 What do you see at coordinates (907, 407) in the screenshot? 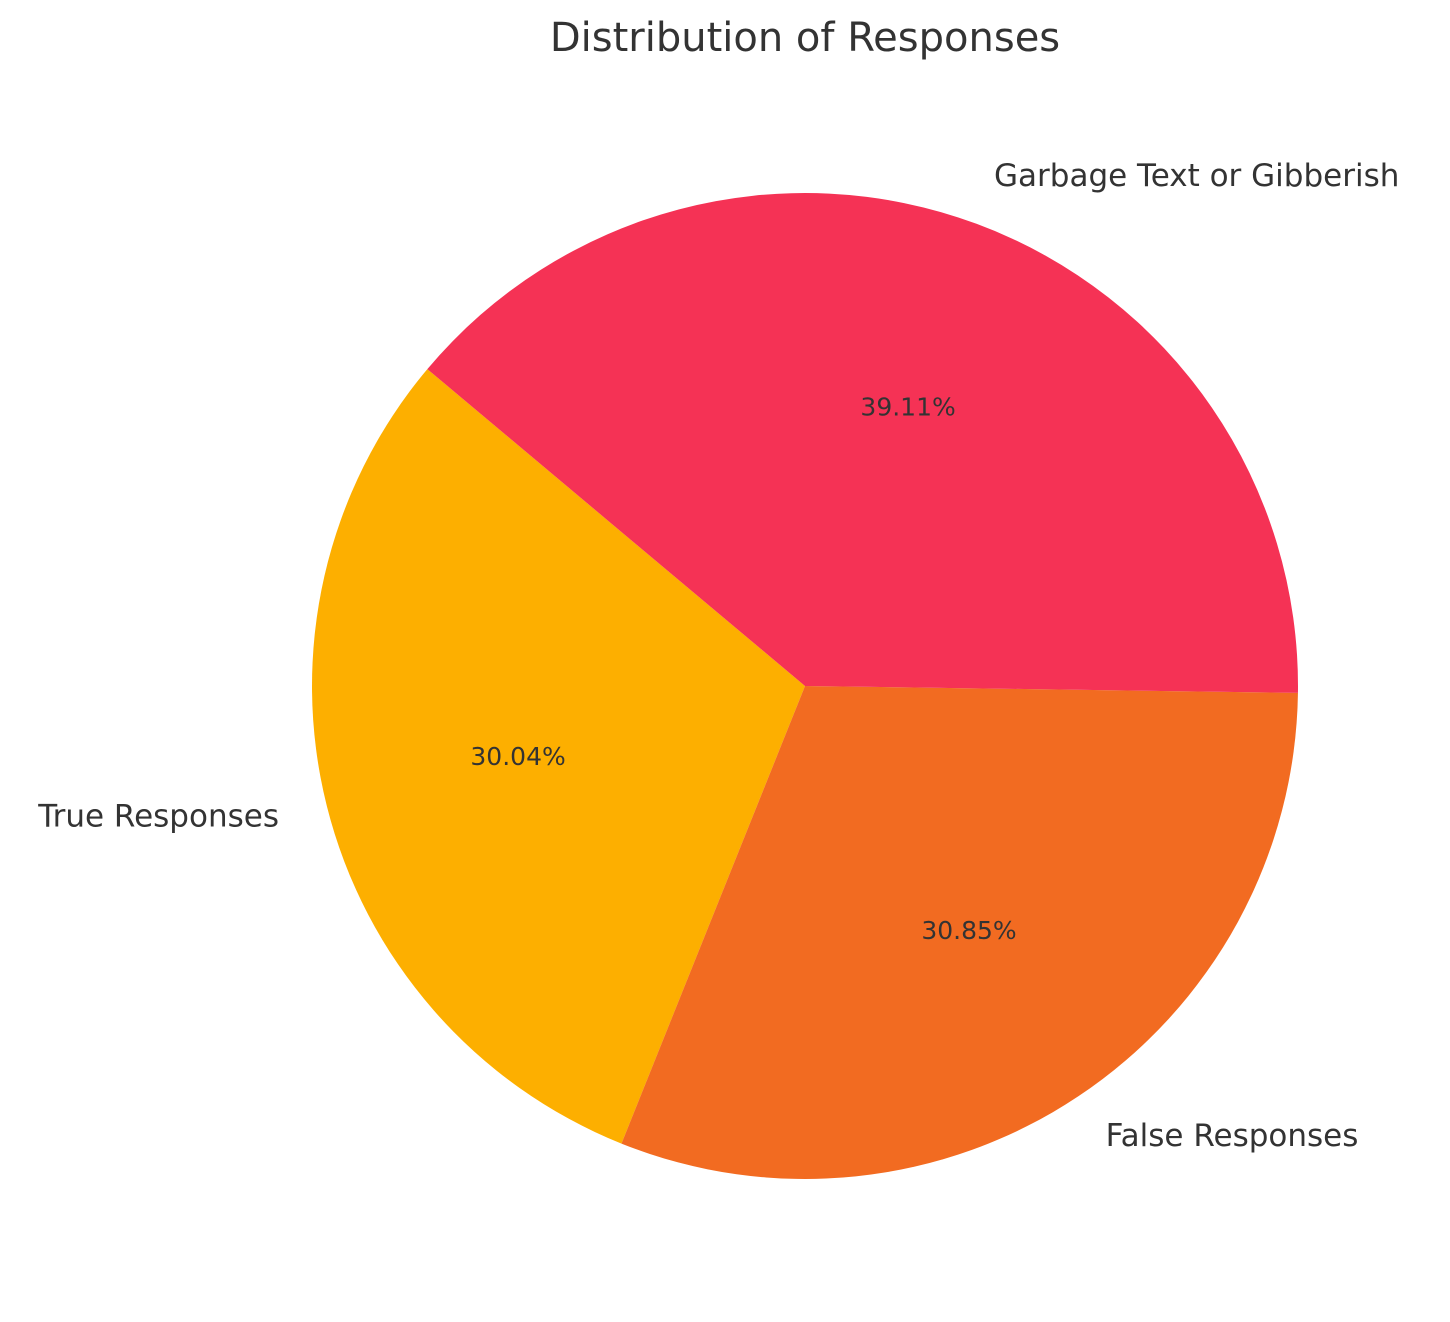
I see `value-label: 39.11%` at bounding box center [907, 407].